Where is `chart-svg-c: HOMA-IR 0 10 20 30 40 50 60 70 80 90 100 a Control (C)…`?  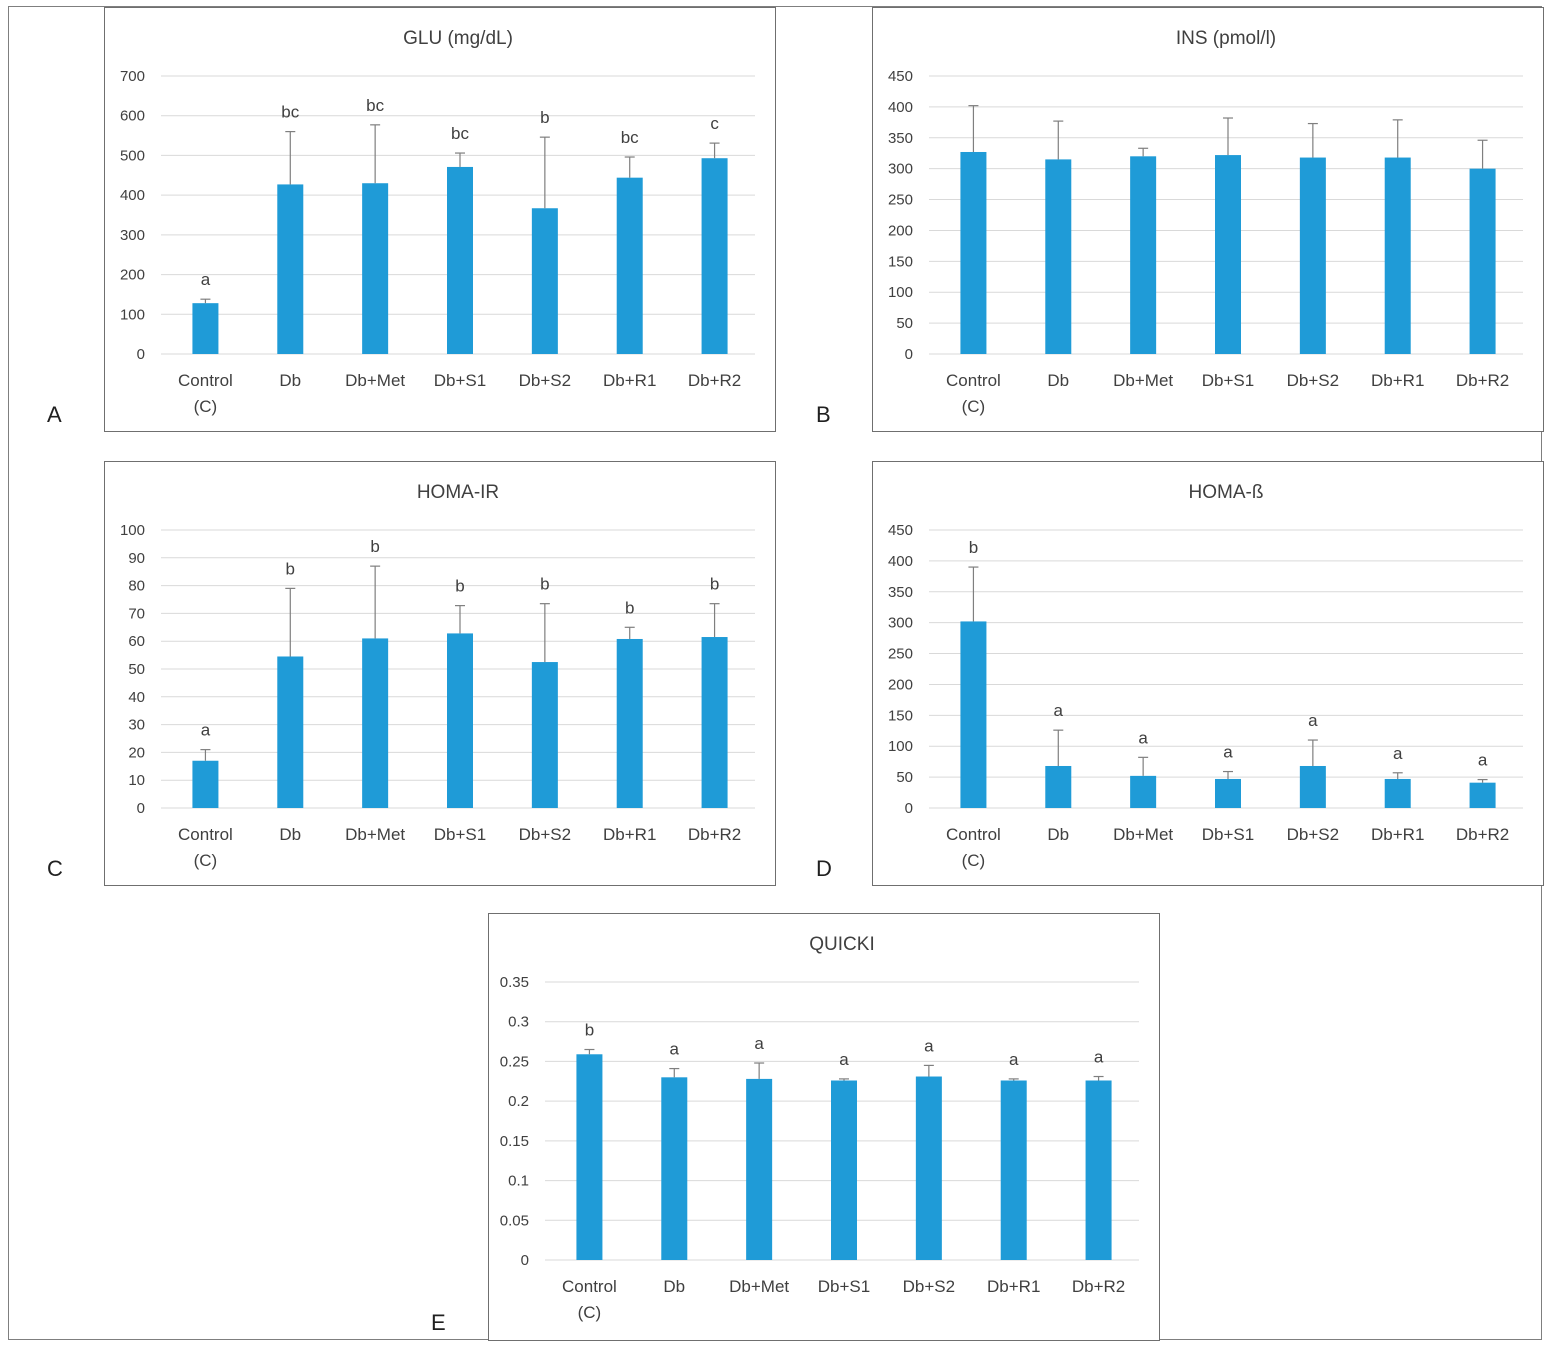
chart-svg-c: HOMA-IR 0 10 20 30 40 50 60 70 80 90 100 a Control (C)… is located at coordinates (437, 676).